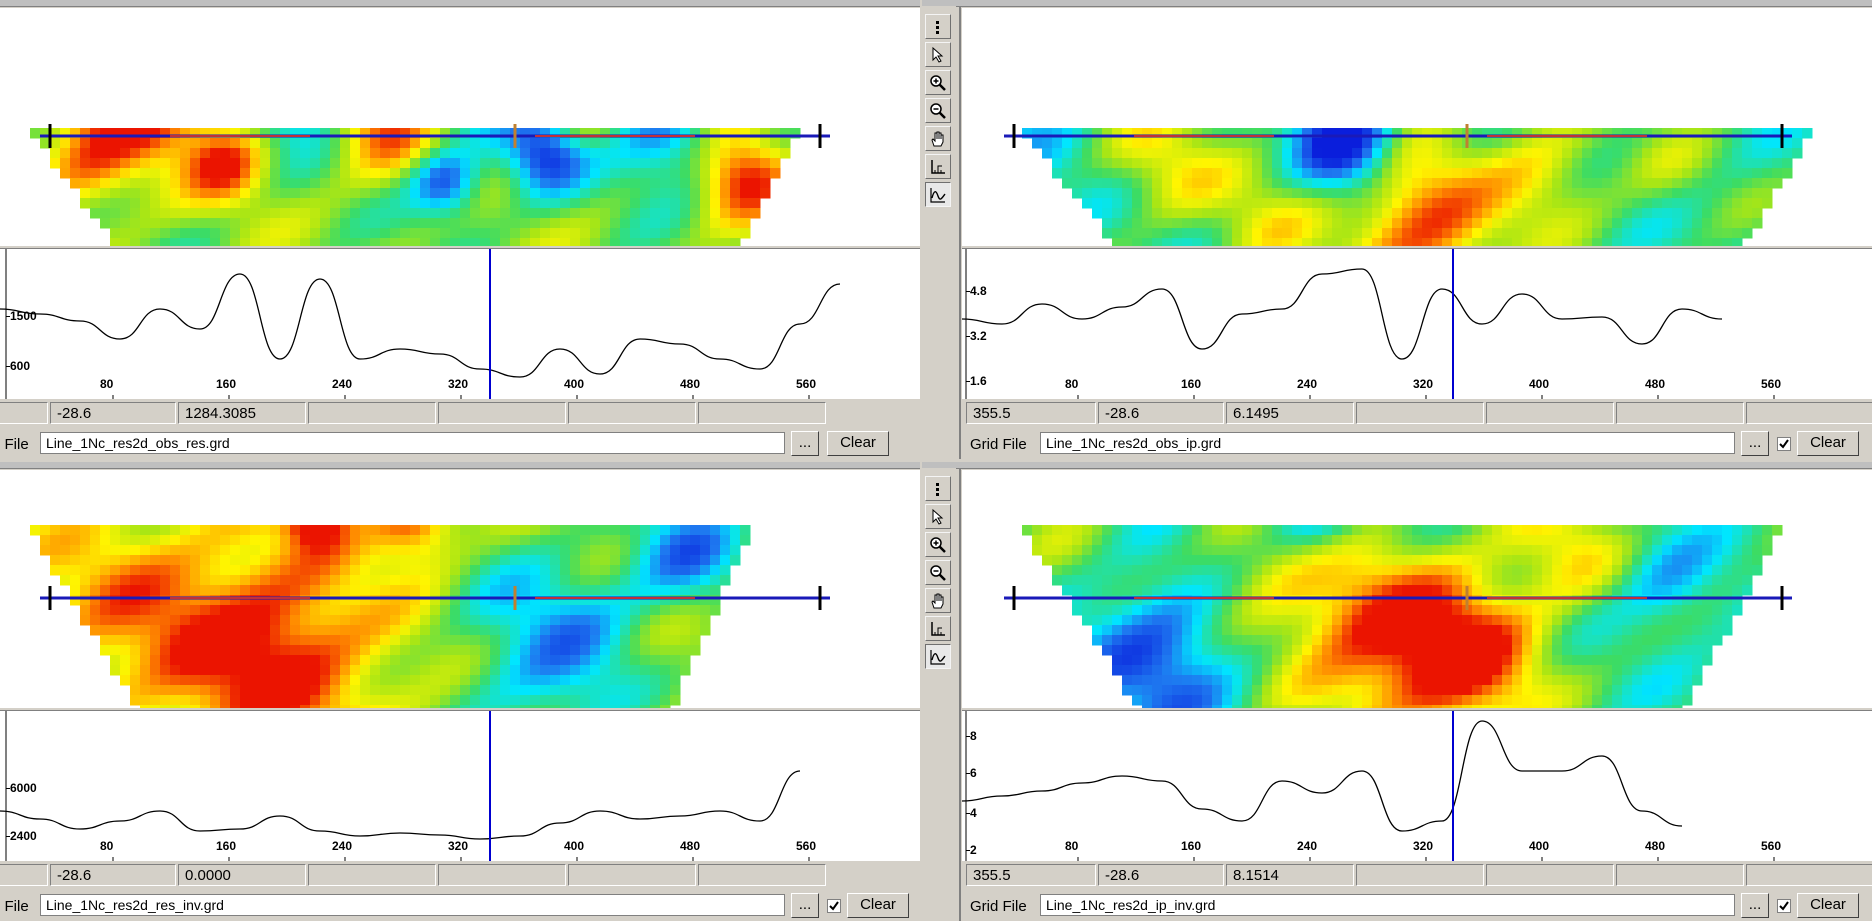 This screenshot has height=921, width=1872. What do you see at coordinates (1290, 413) in the screenshot?
I see `value-readout: 6.1495` at bounding box center [1290, 413].